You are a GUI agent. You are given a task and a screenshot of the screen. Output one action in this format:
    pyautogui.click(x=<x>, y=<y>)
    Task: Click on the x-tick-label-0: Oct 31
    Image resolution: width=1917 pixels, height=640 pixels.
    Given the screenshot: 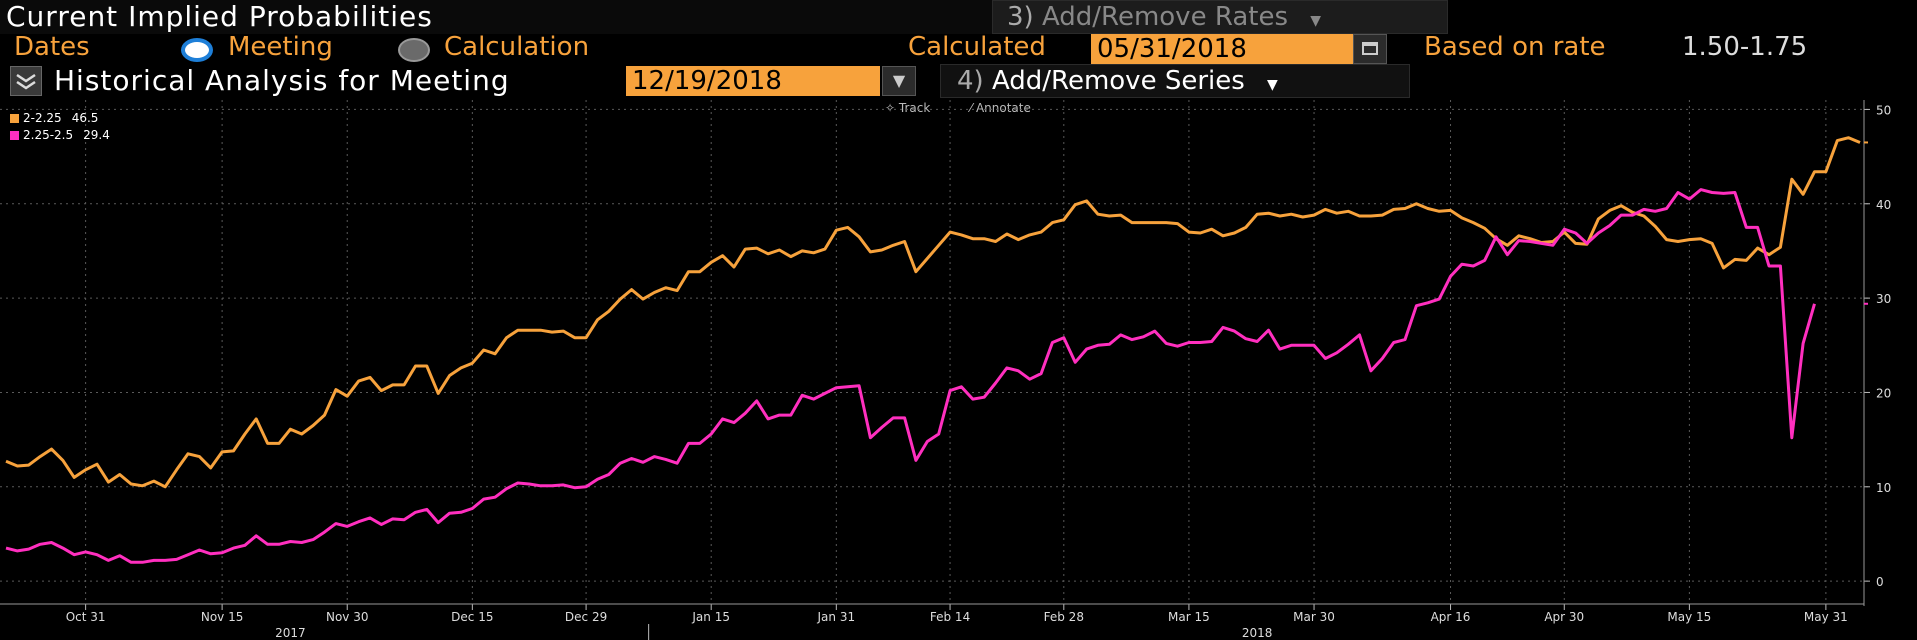 What is the action you would take?
    pyautogui.click(x=86, y=617)
    